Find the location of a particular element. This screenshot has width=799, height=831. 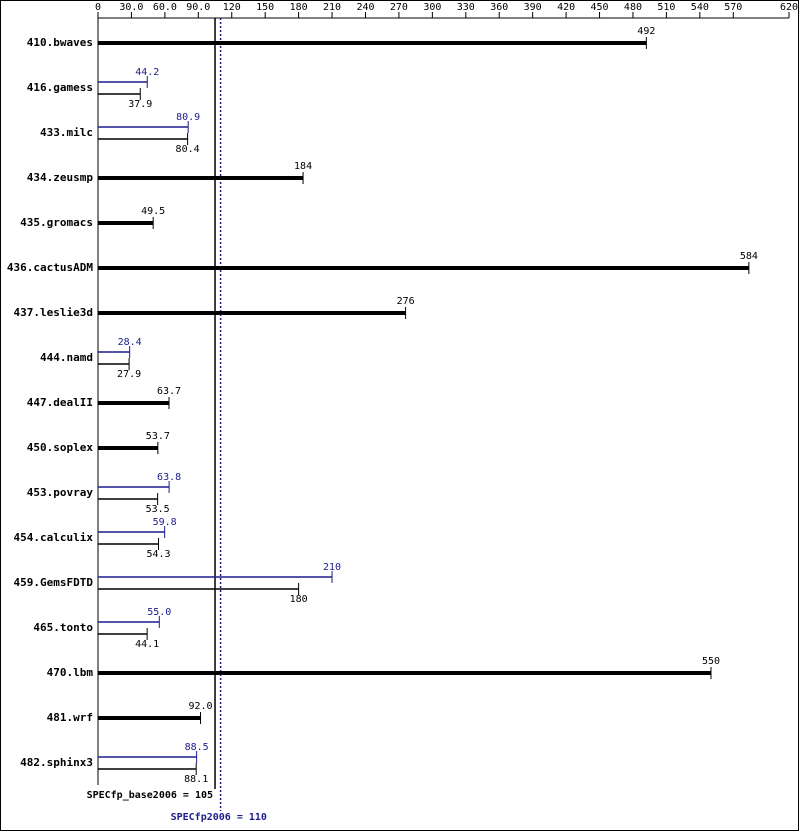

x-tick-label: 240 is located at coordinates (365, 7).